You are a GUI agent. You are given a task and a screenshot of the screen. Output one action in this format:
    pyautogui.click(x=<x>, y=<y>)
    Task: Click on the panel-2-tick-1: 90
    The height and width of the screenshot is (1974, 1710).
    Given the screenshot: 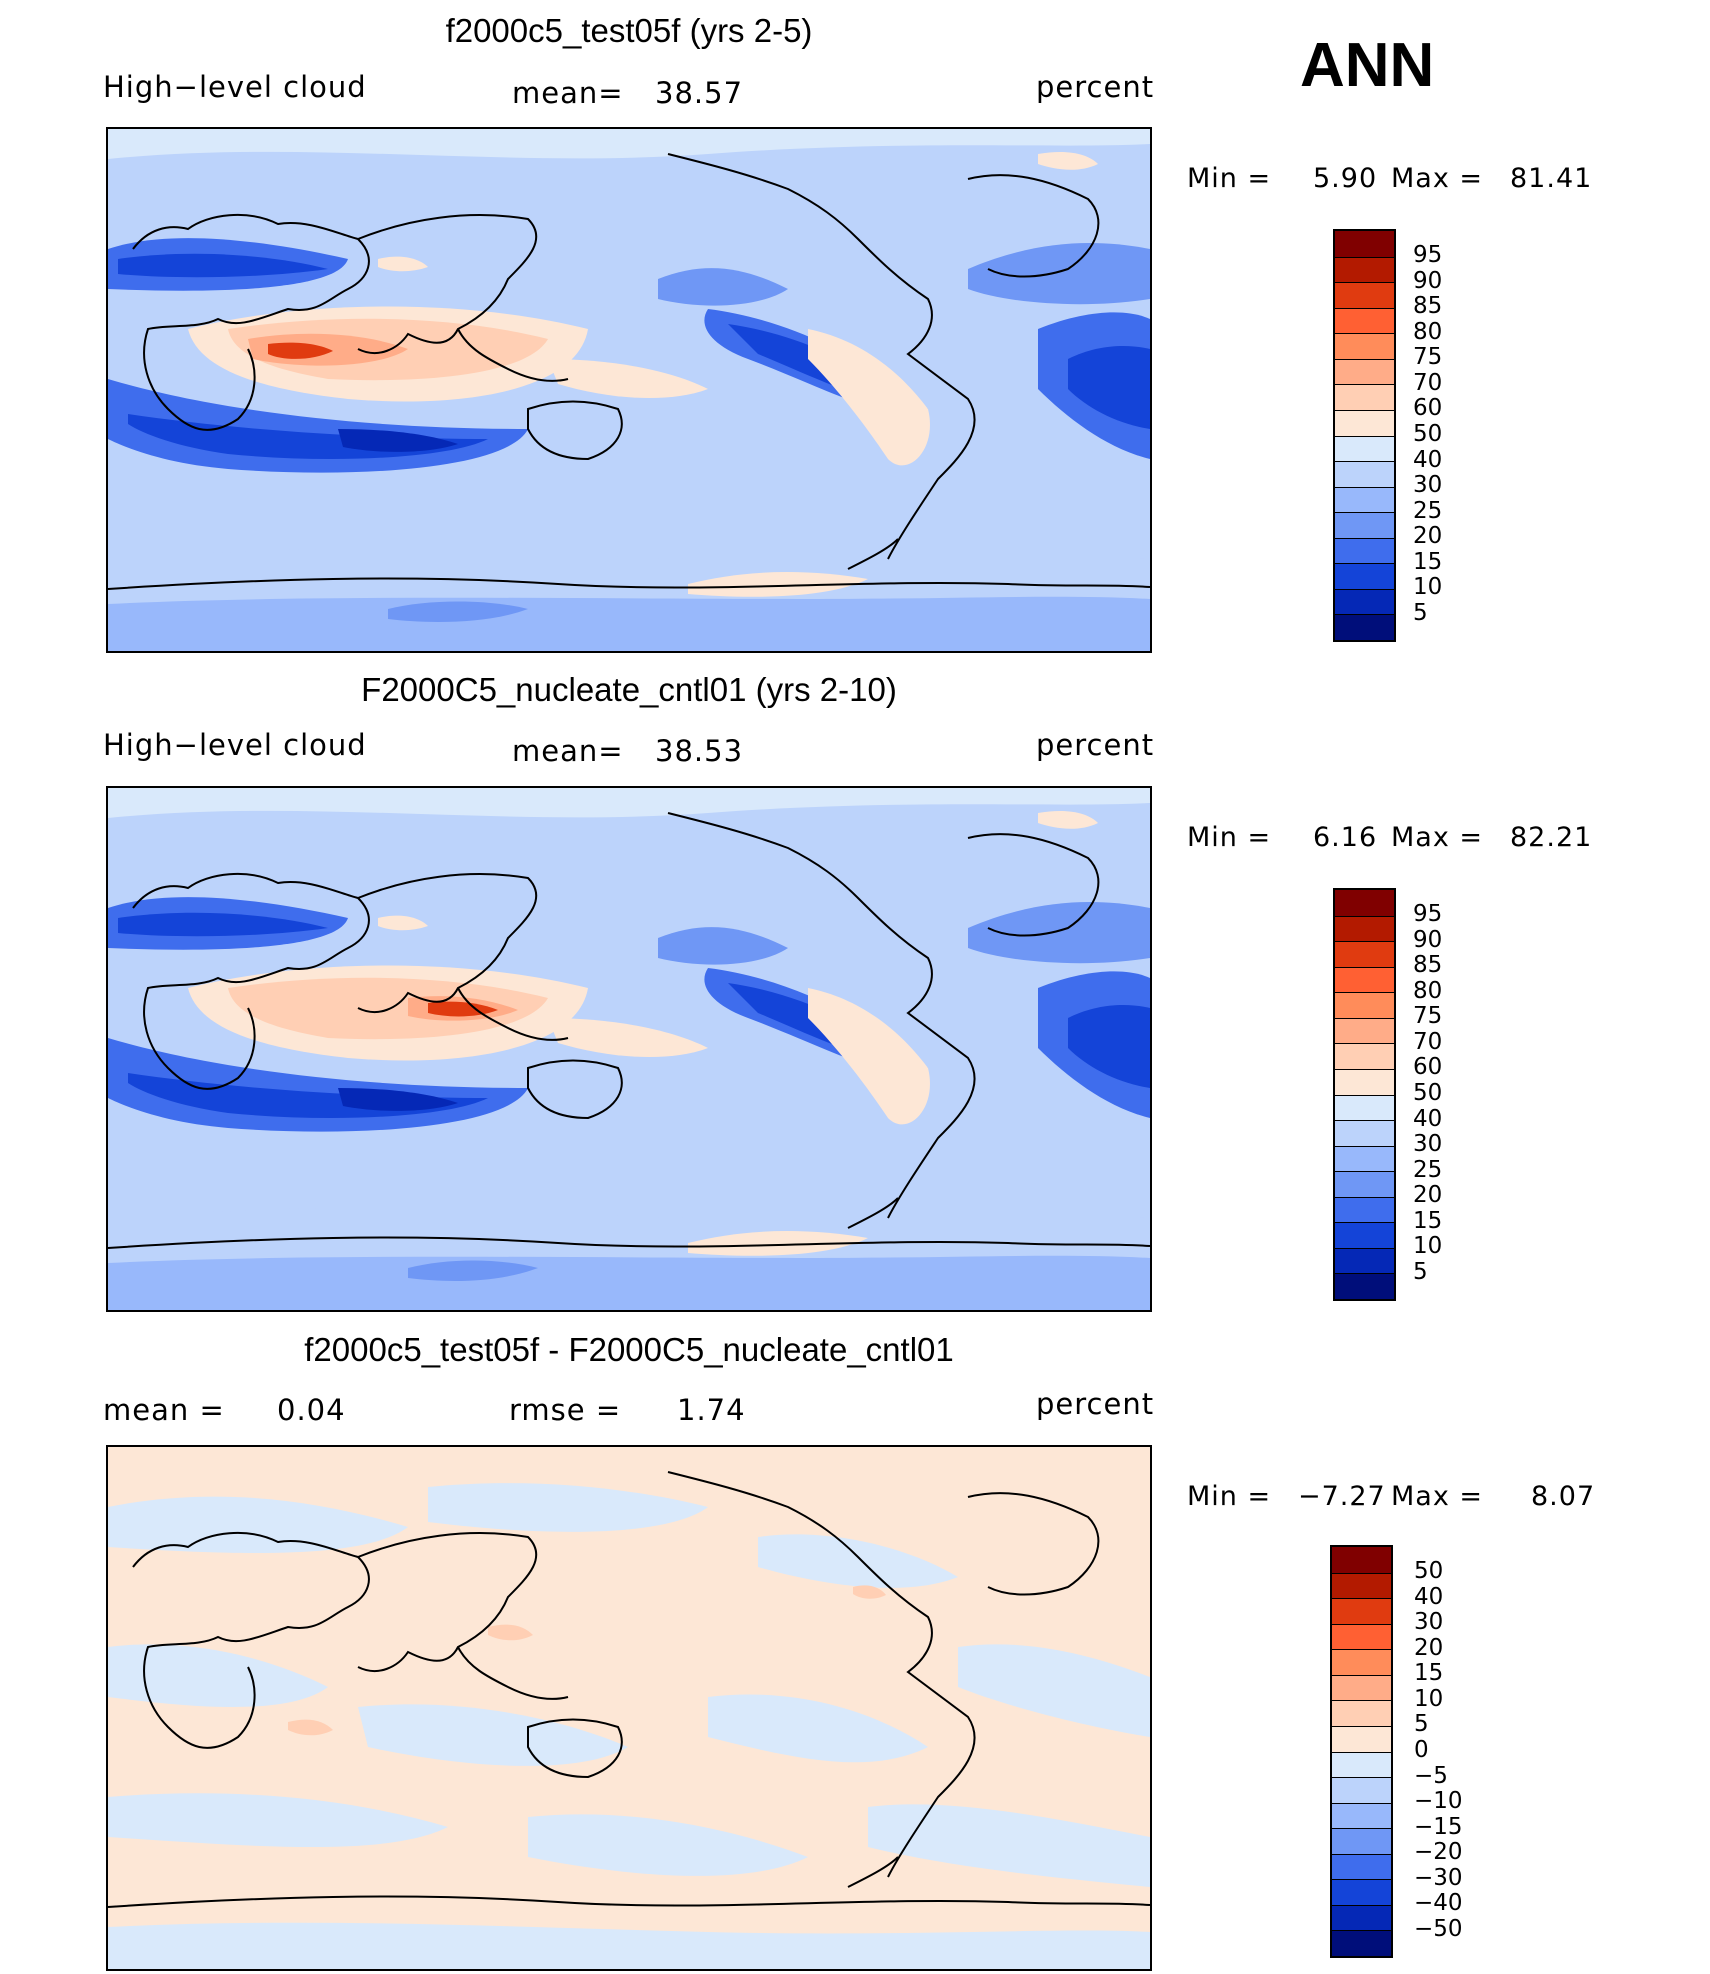 What is the action you would take?
    pyautogui.click(x=1428, y=940)
    